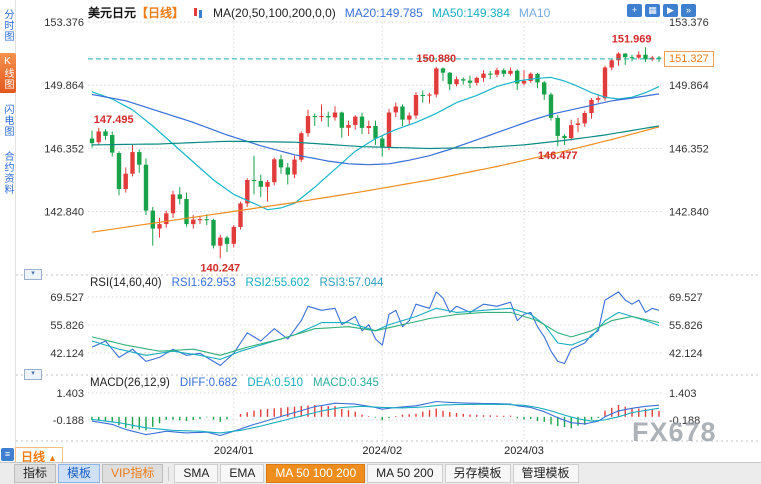 The image size is (761, 484). What do you see at coordinates (689, 23) in the screenshot?
I see `y-axis-label: 153.376` at bounding box center [689, 23].